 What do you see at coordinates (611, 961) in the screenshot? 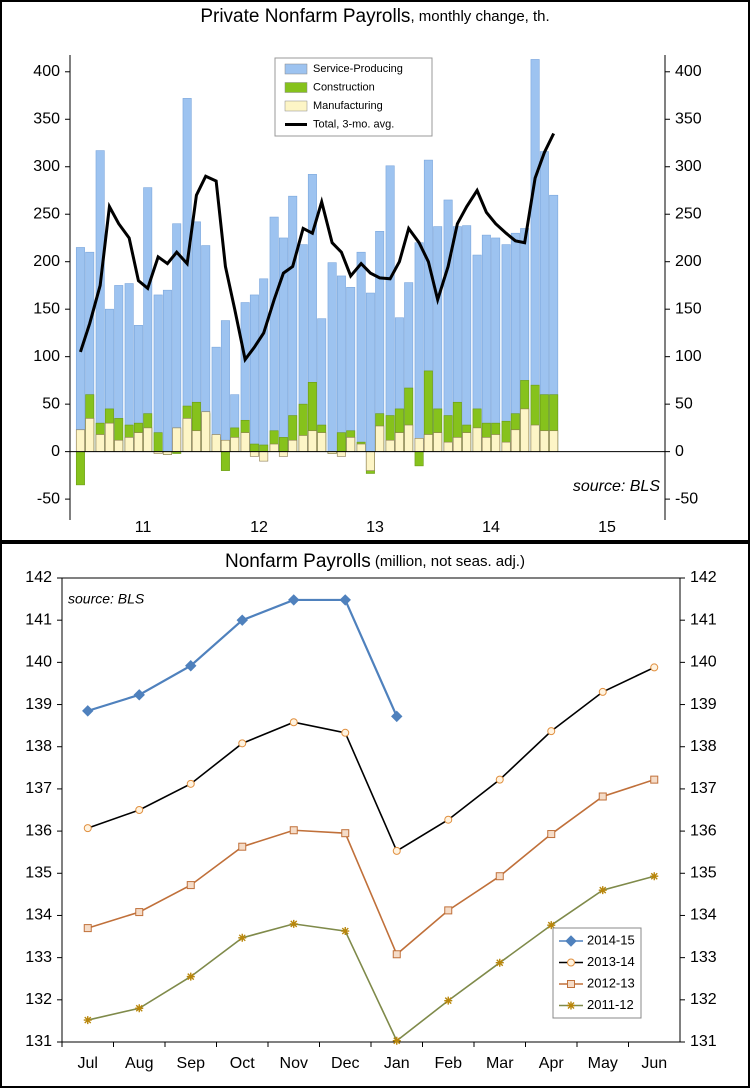
I see `legend-label: 2013-14` at bounding box center [611, 961].